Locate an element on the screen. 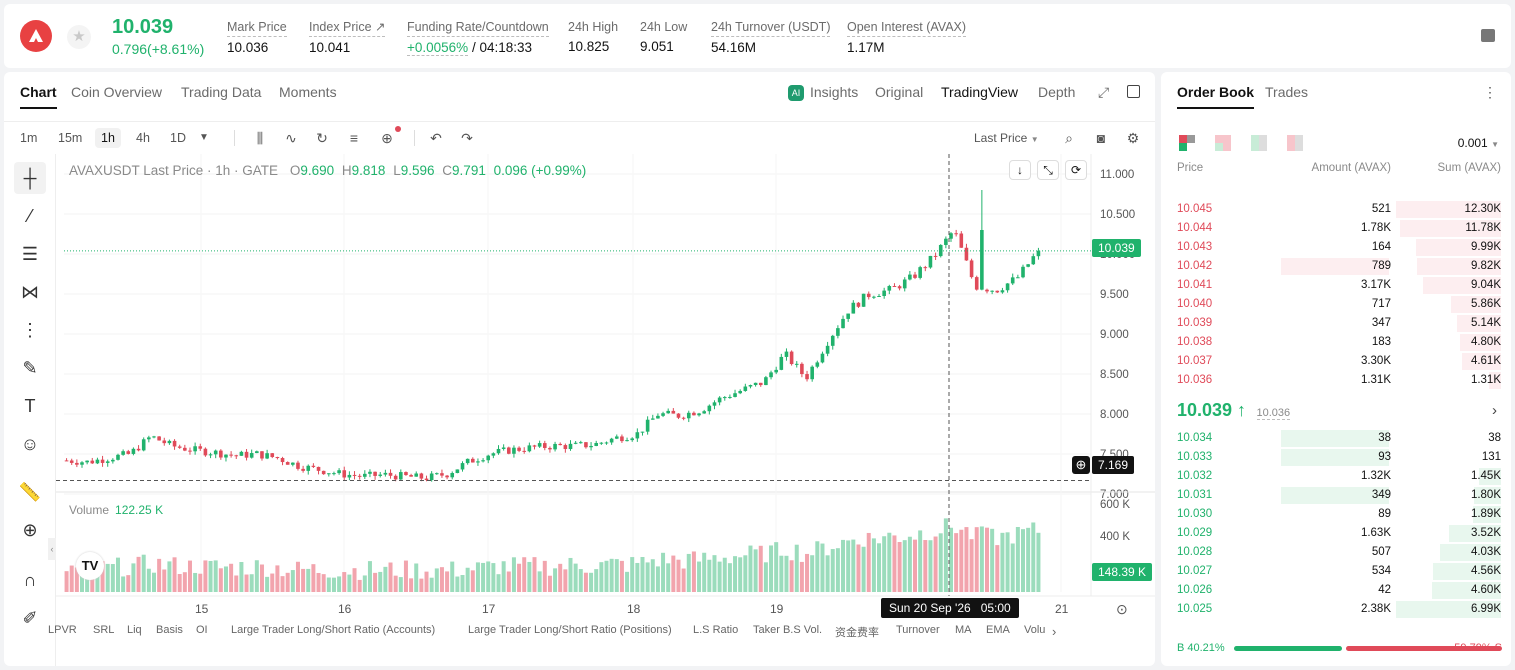 Image resolution: width=1515 pixels, height=670 pixels. trend-line-icon: ⁄ is located at coordinates (30, 216).